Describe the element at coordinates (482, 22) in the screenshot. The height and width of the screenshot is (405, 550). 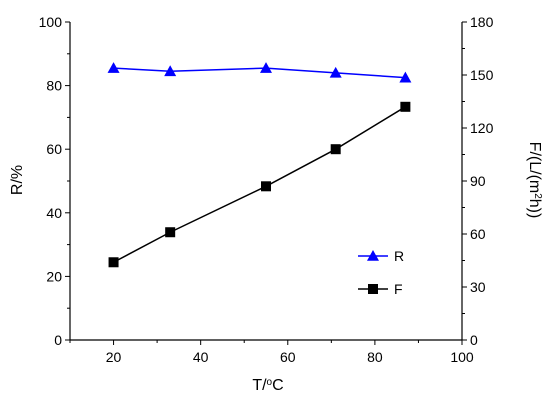
I see `y-right-tick-label: 180` at that location.